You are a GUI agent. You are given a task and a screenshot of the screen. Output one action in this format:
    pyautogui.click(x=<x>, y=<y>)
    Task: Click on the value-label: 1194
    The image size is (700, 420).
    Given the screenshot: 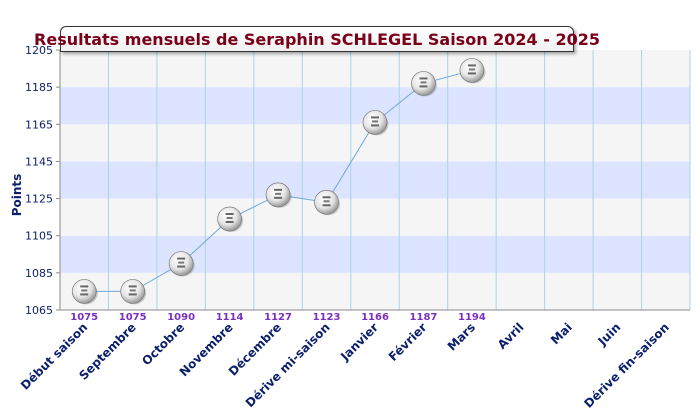 What is the action you would take?
    pyautogui.click(x=472, y=317)
    